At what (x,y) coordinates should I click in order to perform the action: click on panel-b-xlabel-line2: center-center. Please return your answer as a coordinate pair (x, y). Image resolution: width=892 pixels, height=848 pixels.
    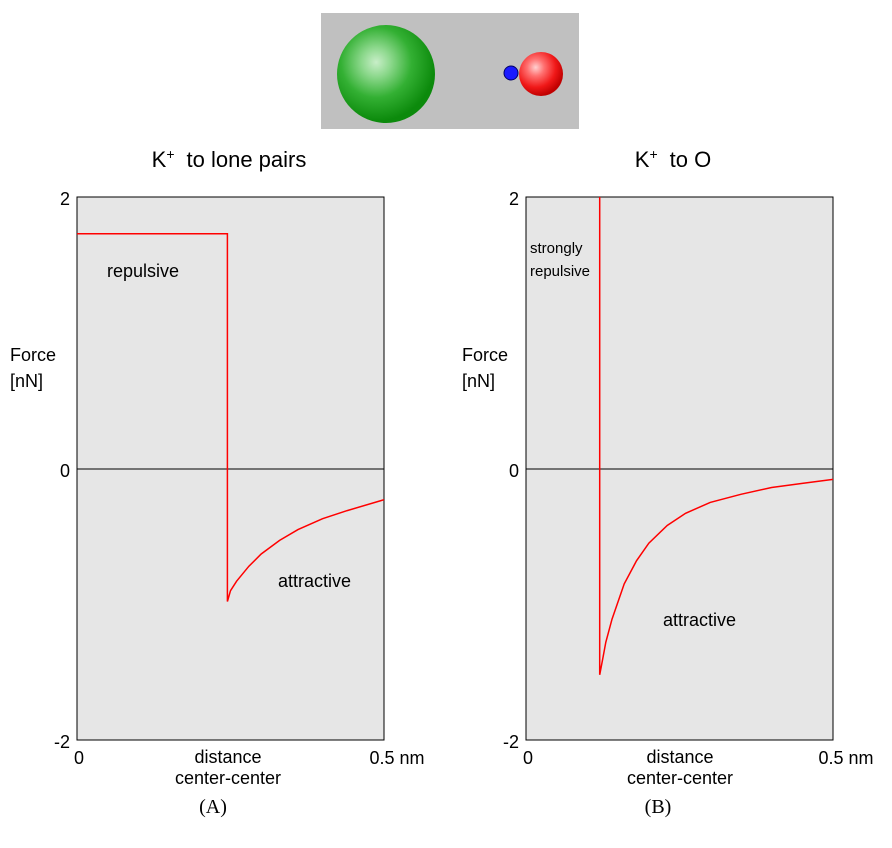
    Looking at the image, I should click on (680, 778).